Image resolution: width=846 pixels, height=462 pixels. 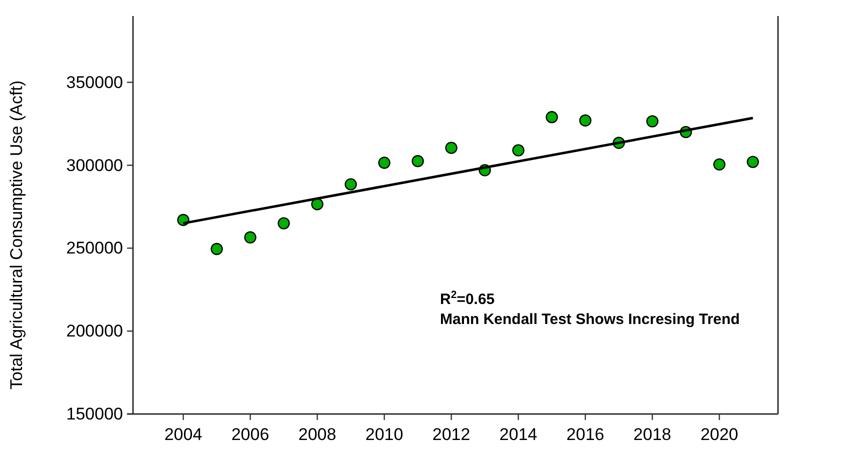 I want to click on y-tick-label: 300000, so click(x=94, y=165).